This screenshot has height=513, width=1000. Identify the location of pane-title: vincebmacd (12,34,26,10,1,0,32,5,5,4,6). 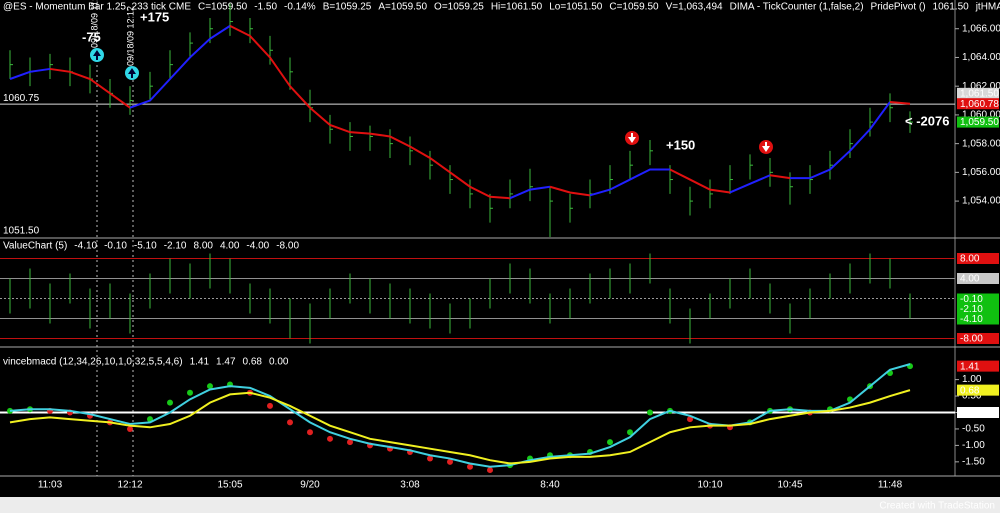
(93, 362).